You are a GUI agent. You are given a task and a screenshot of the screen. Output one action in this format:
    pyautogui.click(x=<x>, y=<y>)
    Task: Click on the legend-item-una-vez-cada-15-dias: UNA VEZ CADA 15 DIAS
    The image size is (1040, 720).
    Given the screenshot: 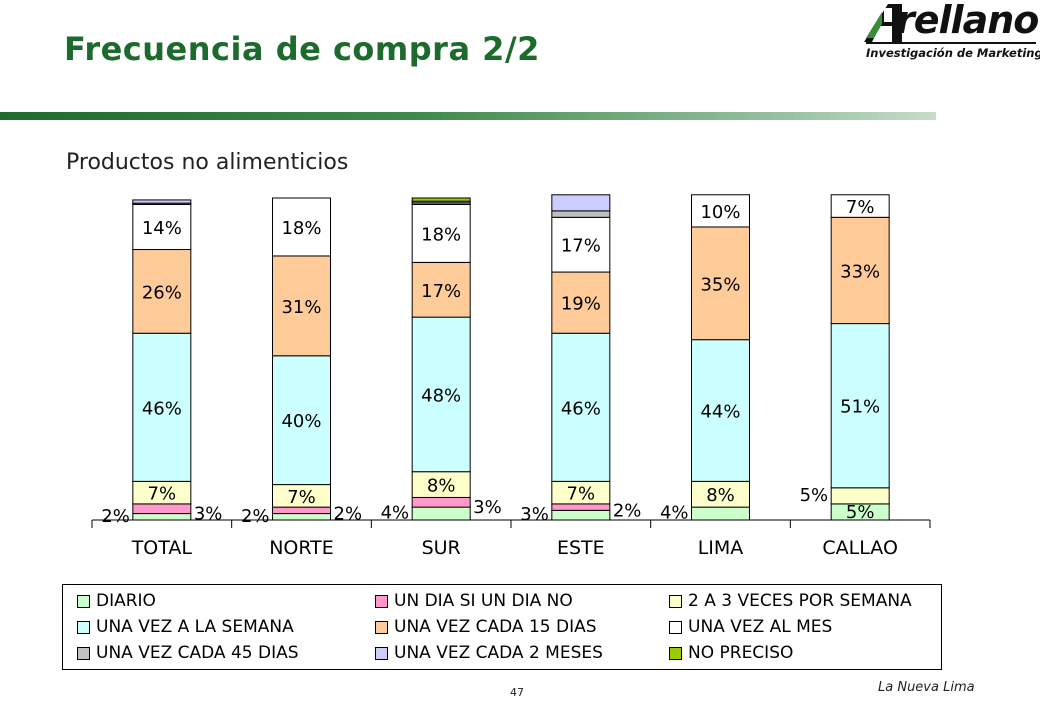 What is the action you would take?
    pyautogui.click(x=486, y=627)
    